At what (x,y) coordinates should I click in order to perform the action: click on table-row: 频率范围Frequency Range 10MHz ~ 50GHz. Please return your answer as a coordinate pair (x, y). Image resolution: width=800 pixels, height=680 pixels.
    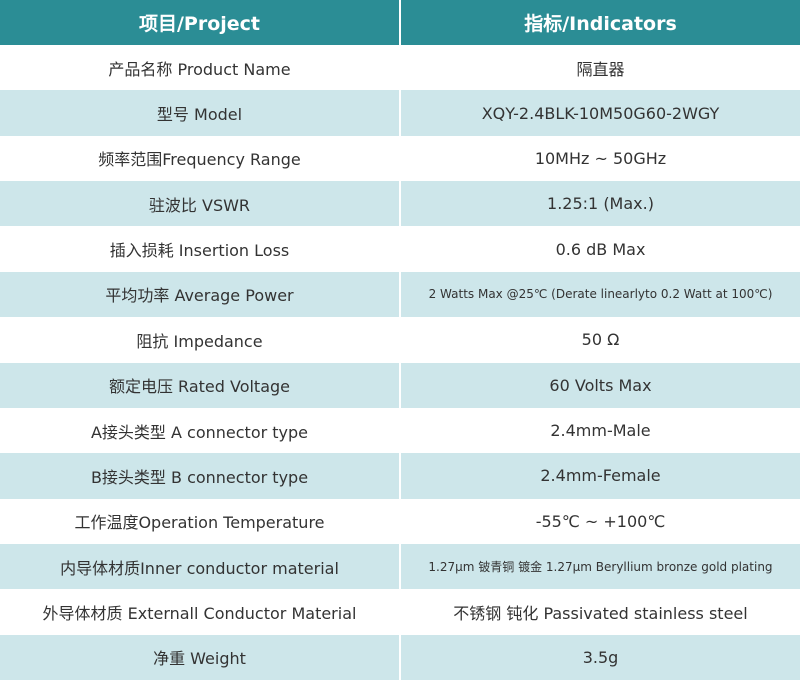
    Looking at the image, I should click on (400, 158).